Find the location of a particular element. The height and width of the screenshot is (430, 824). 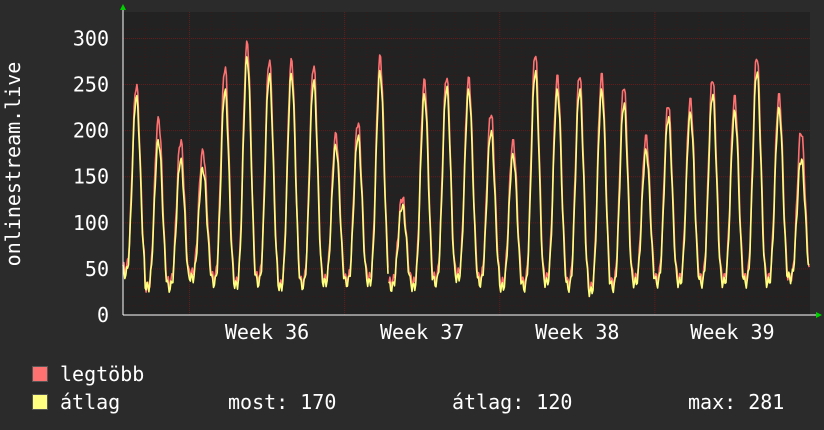

stat-max: max: 281 is located at coordinates (736, 402).